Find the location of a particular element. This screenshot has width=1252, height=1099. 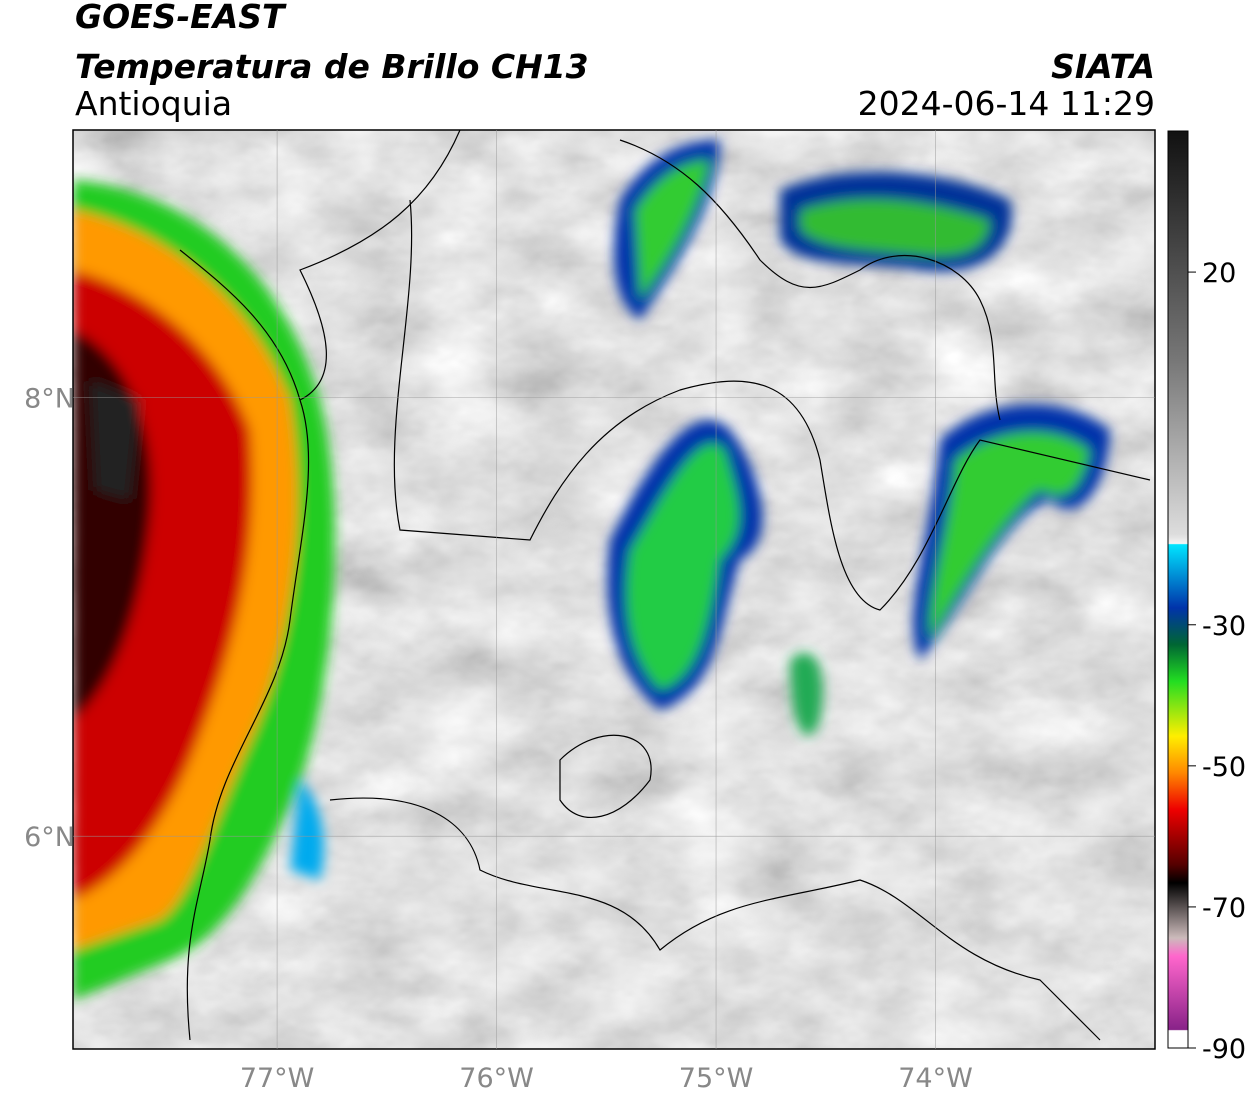

datetime: 2024-06-14 11:29 is located at coordinates (1006, 103).